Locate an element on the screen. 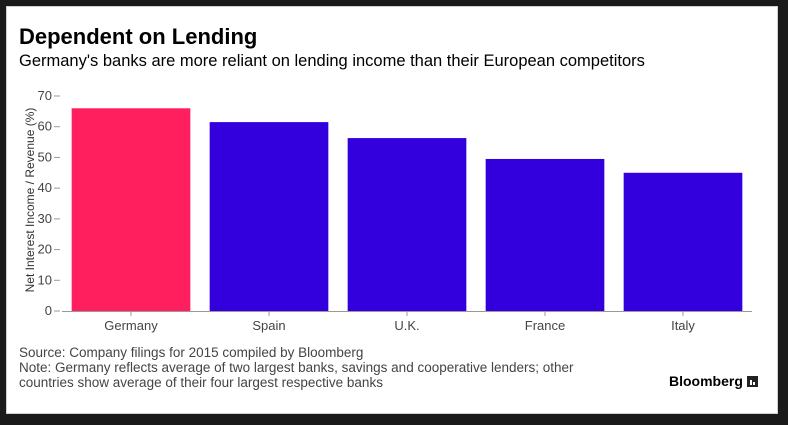 This screenshot has height=425, width=788. y-tick-label: 40 is located at coordinates (45, 187).